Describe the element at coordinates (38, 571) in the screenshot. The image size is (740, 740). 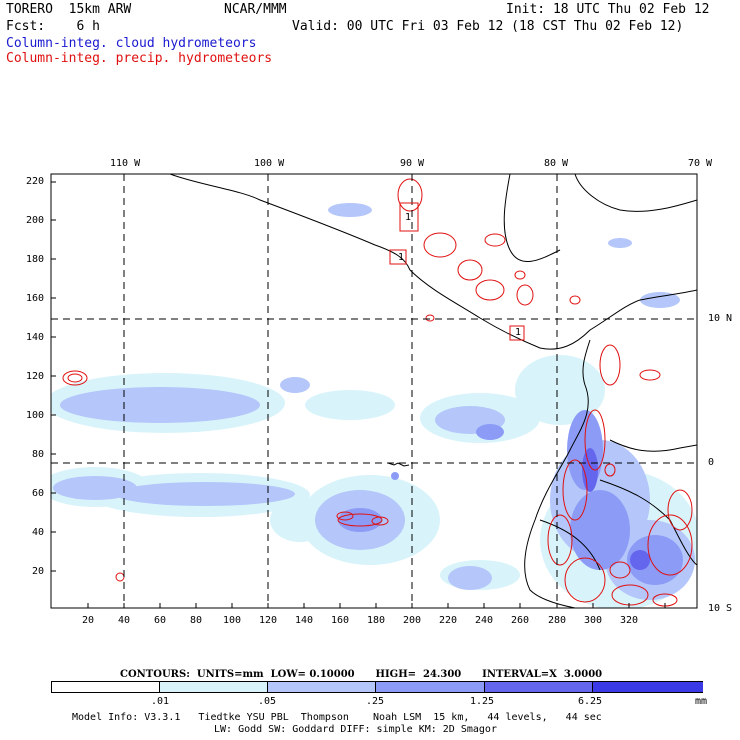
I see `y-tick-label: 20` at that location.